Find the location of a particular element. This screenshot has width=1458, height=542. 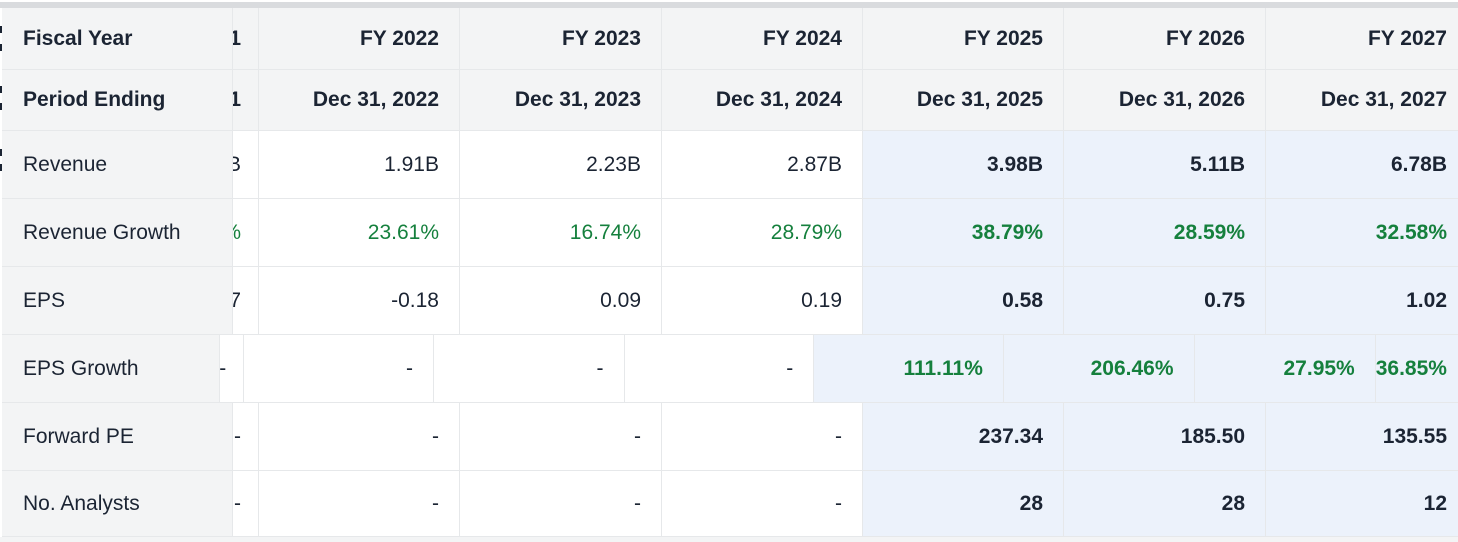

table-row-no-analysts: No. Analysts - - - -28 28 12 is located at coordinates (729, 504).